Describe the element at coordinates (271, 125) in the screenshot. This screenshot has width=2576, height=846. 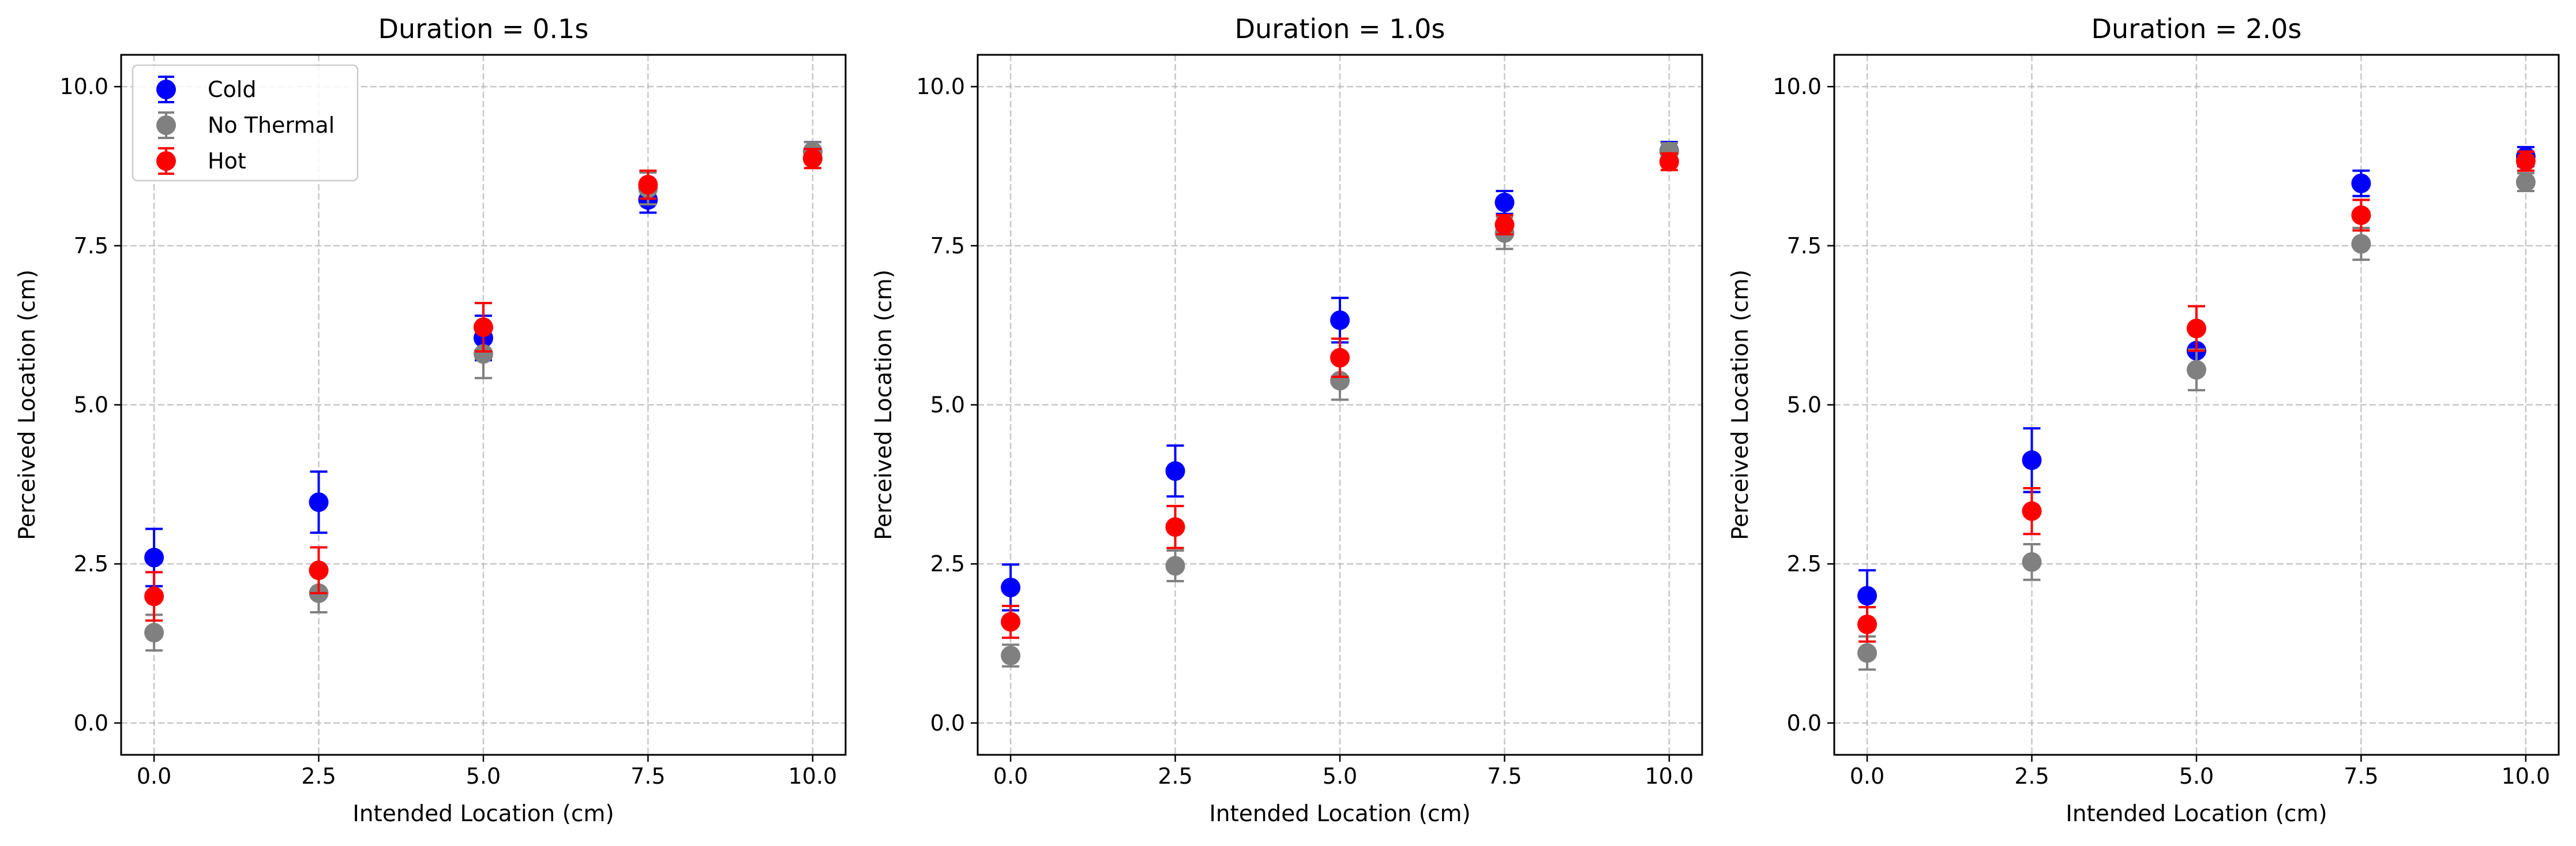
I see `legend-label: No Thermal` at that location.